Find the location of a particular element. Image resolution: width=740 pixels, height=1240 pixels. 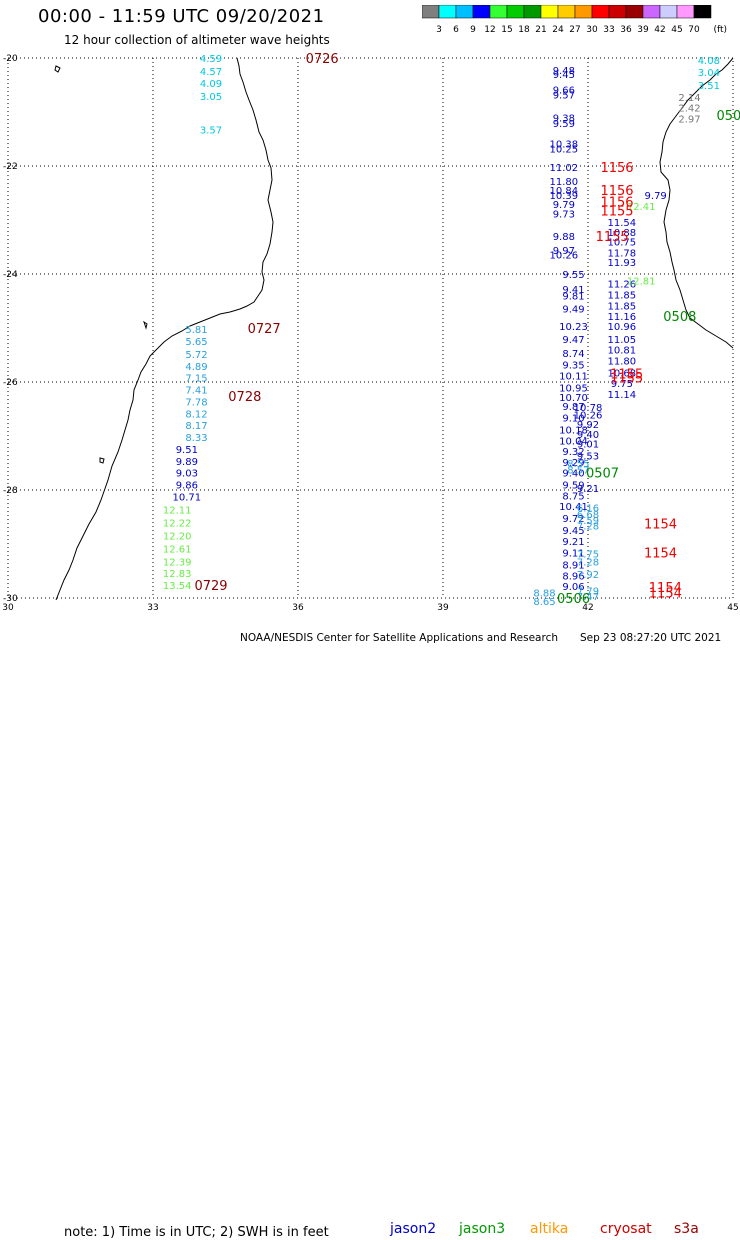

wave-height-value: 9.11 is located at coordinates (573, 554).